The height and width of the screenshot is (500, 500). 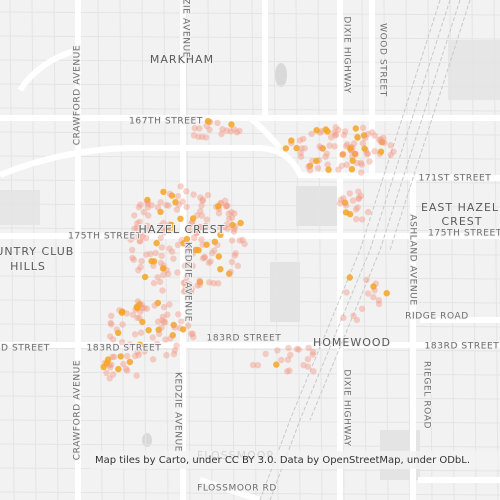 I want to click on map-label: HAZEL CREST, so click(x=182, y=229).